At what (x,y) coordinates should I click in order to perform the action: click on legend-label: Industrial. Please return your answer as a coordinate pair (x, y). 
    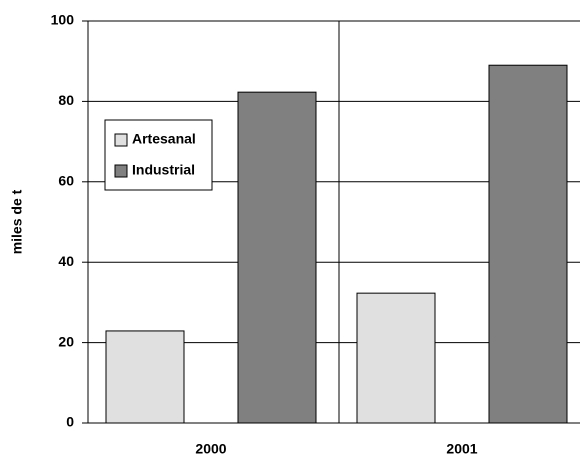
    Looking at the image, I should click on (163, 170).